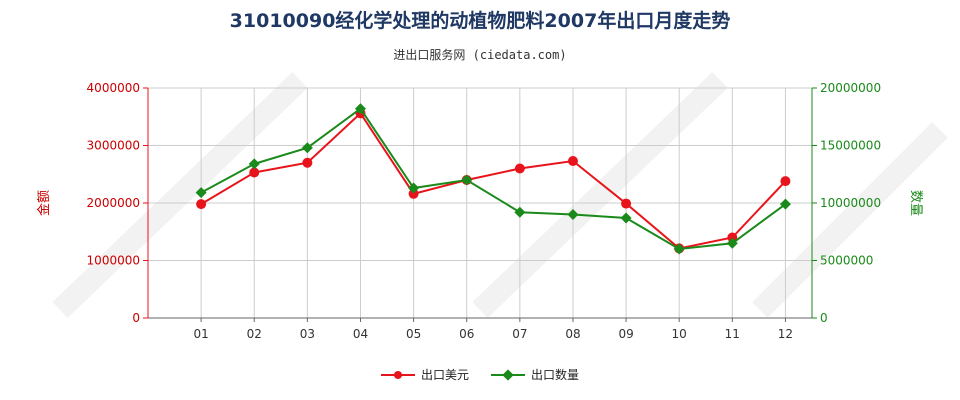  Describe the element at coordinates (572, 334) in the screenshot. I see `x-tick-label: 08` at that location.